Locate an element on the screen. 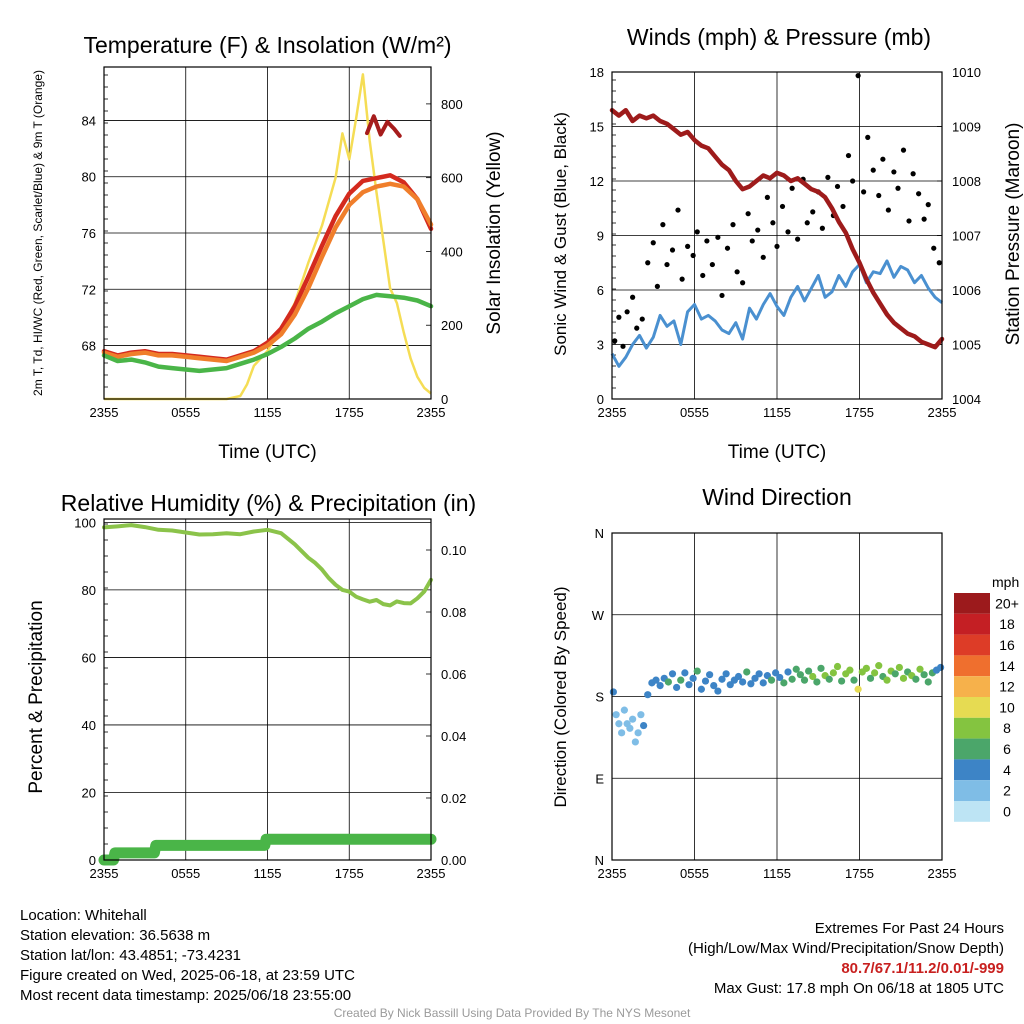 The height and width of the screenshot is (1024, 1024). y-tick-label: S is located at coordinates (599, 697).